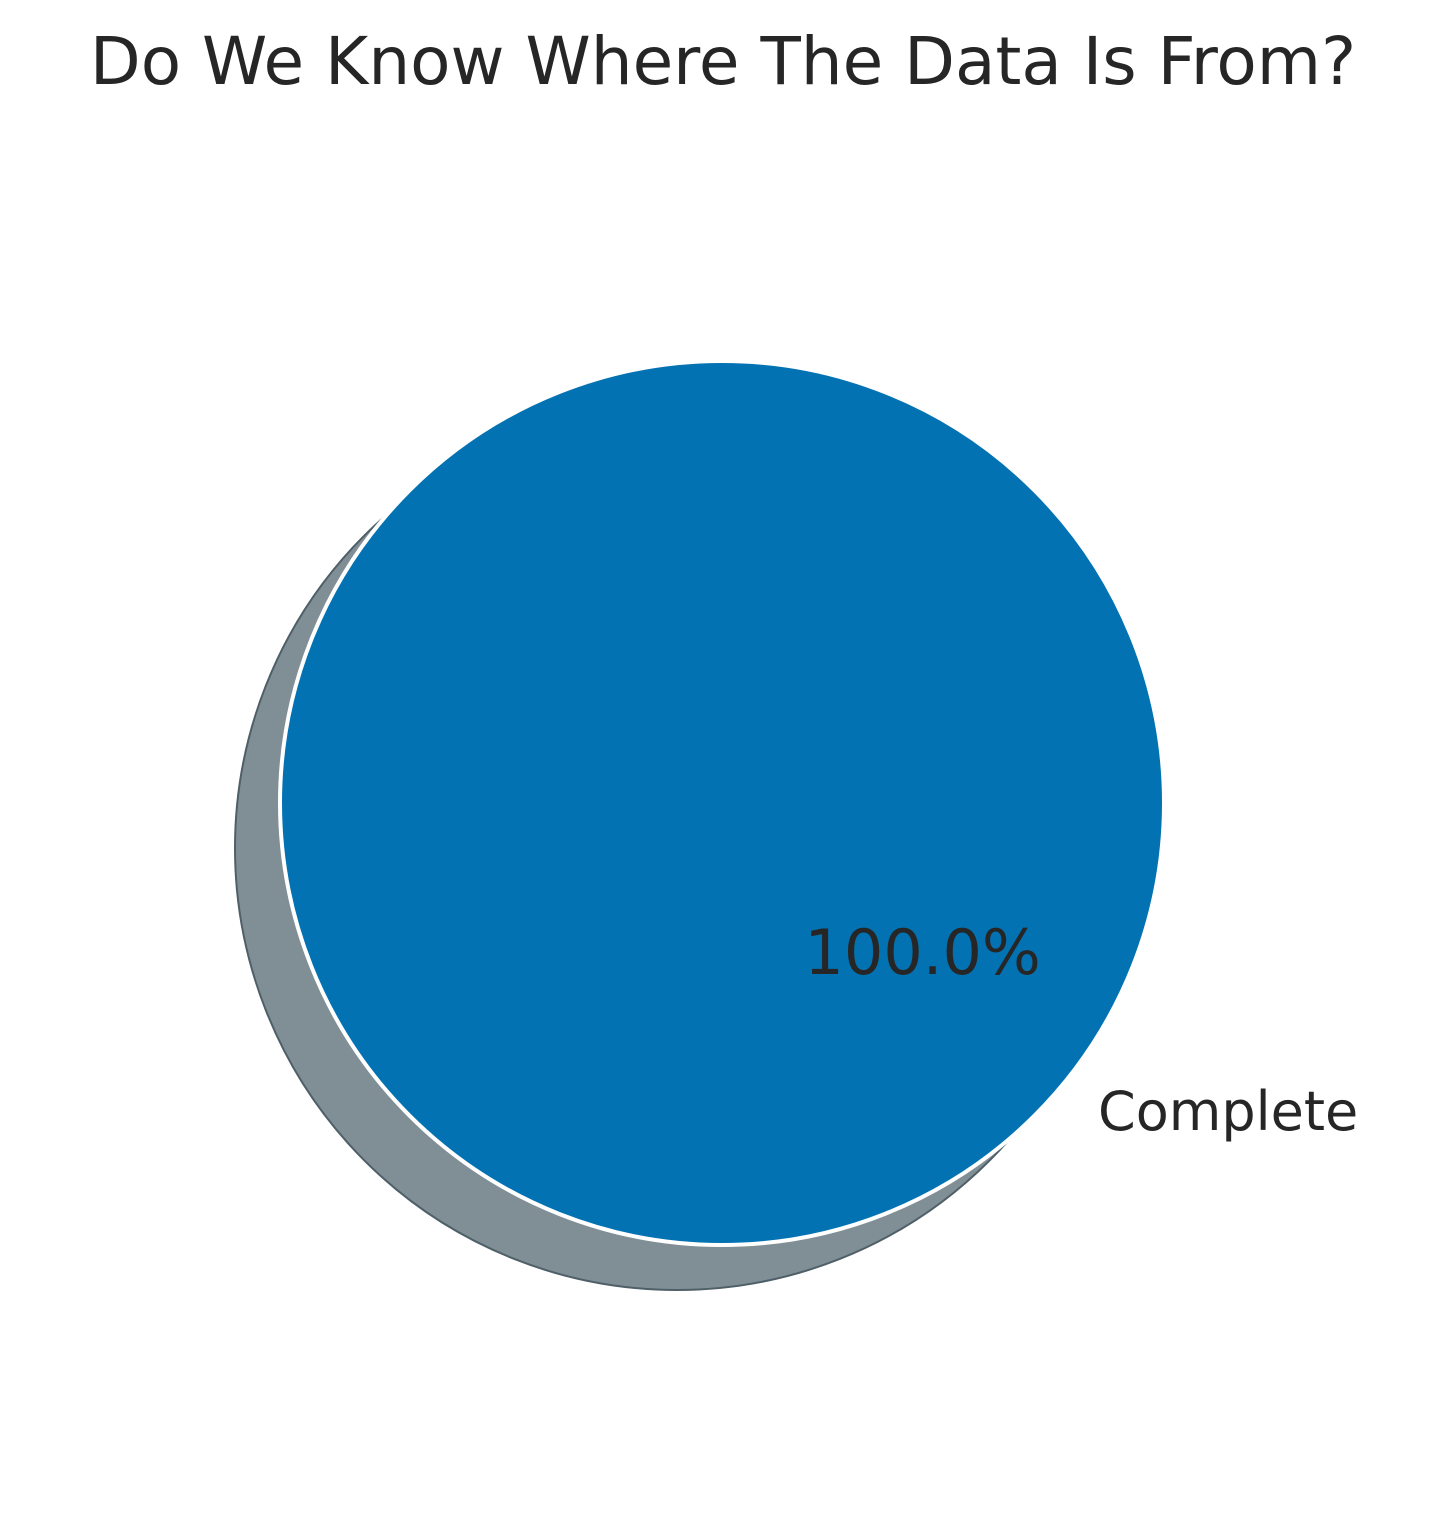 Image resolution: width=1446 pixels, height=1525 pixels. What do you see at coordinates (922, 952) in the screenshot?
I see `pie-percent-label-0: 100.0%` at bounding box center [922, 952].